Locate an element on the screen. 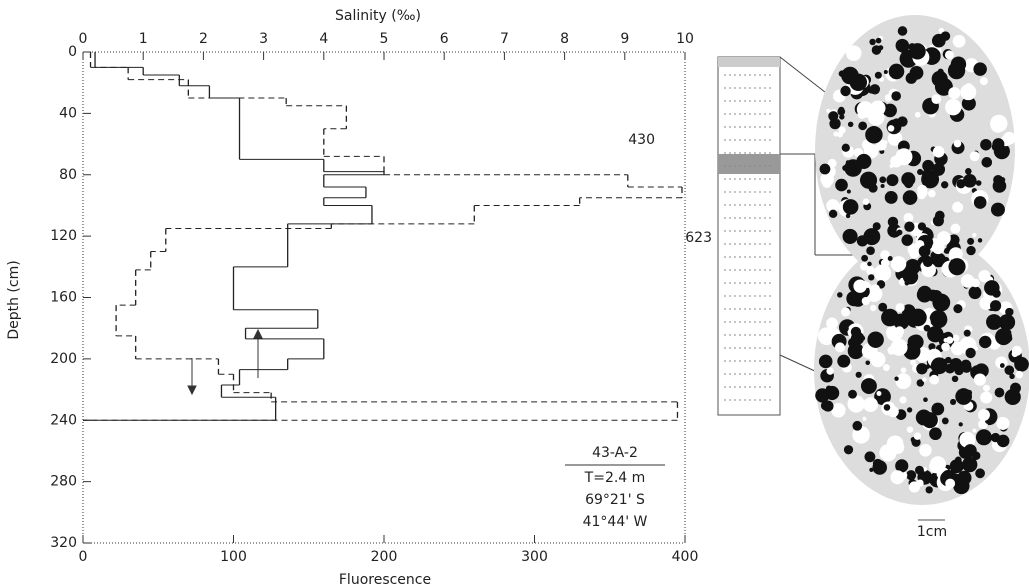 This screenshot has height=588, width=1029. y-tick-label: 320 is located at coordinates (63, 543).